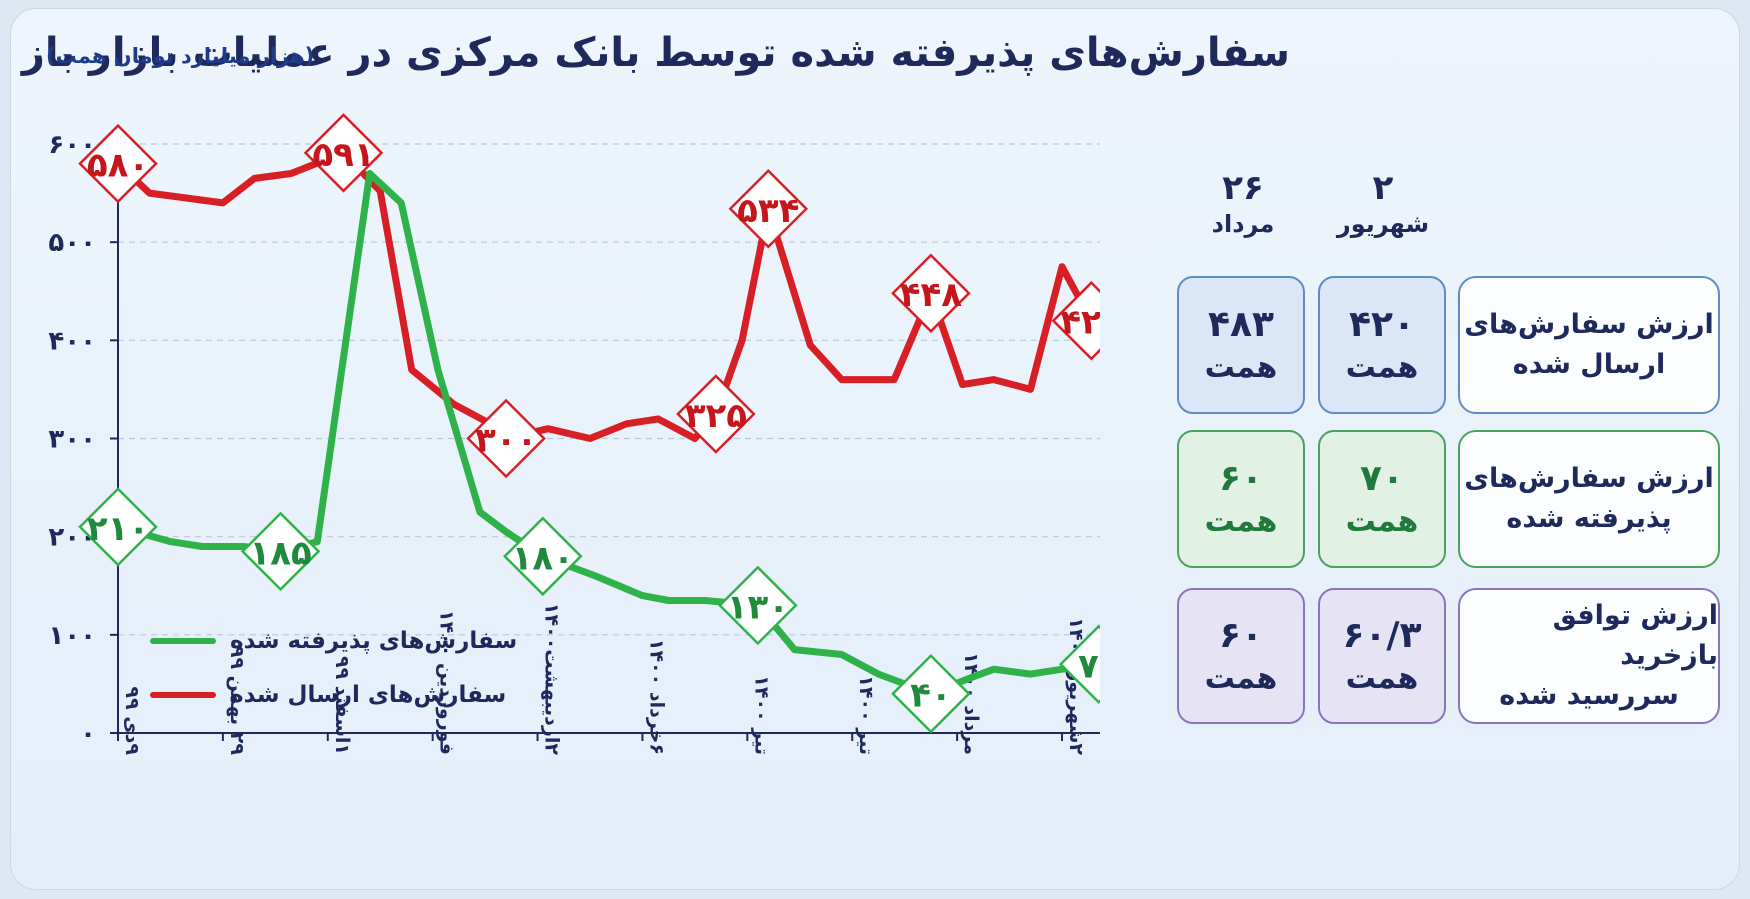 This screenshot has width=1750, height=899. What do you see at coordinates (1589, 499) in the screenshot?
I see `row-label-accepted: ارزش سفارش‌های پذیرفته شده` at bounding box center [1589, 499].